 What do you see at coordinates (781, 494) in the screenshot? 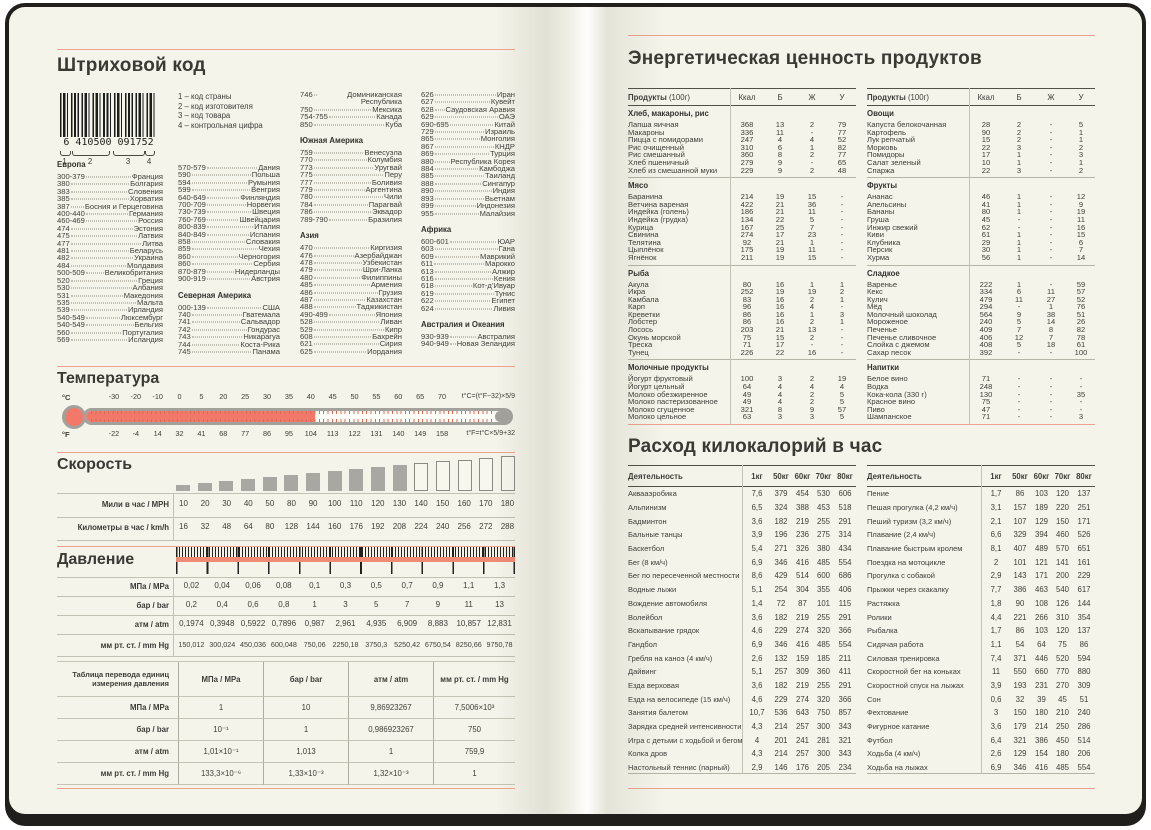
I see `activity-value: 379` at bounding box center [781, 494].